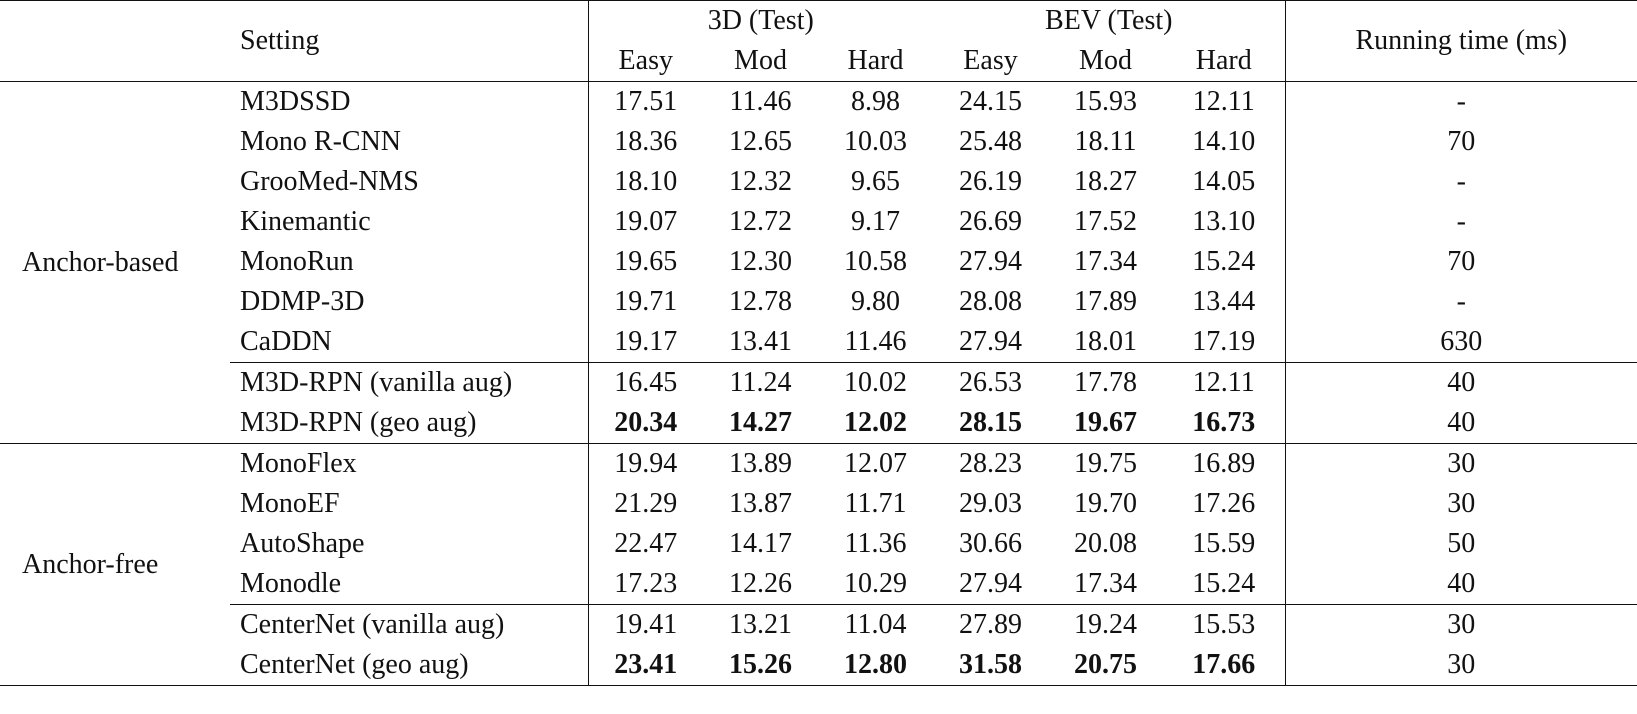 The height and width of the screenshot is (714, 1637). What do you see at coordinates (875, 382) in the screenshot?
I see `metric-cell: 10.02` at bounding box center [875, 382].